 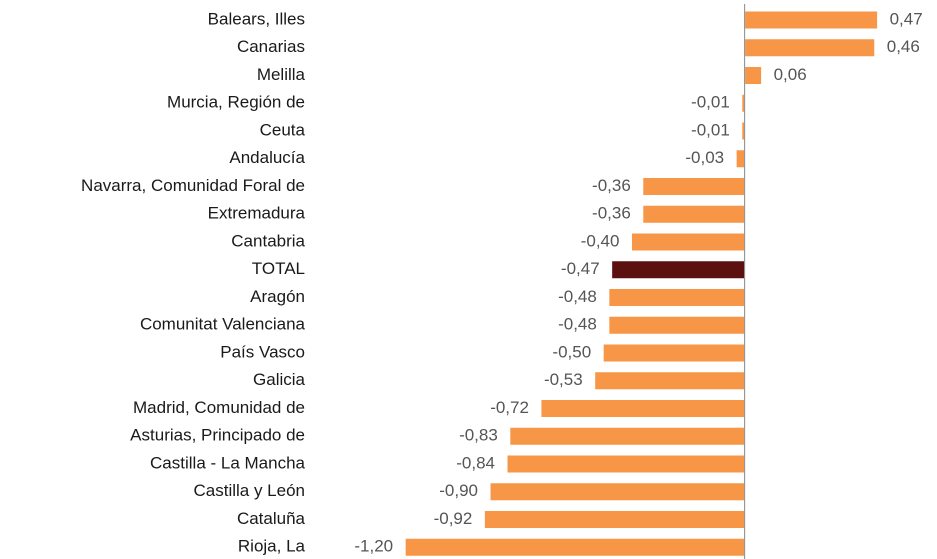 What do you see at coordinates (267, 157) in the screenshot?
I see `category-label: Andalucía` at bounding box center [267, 157].